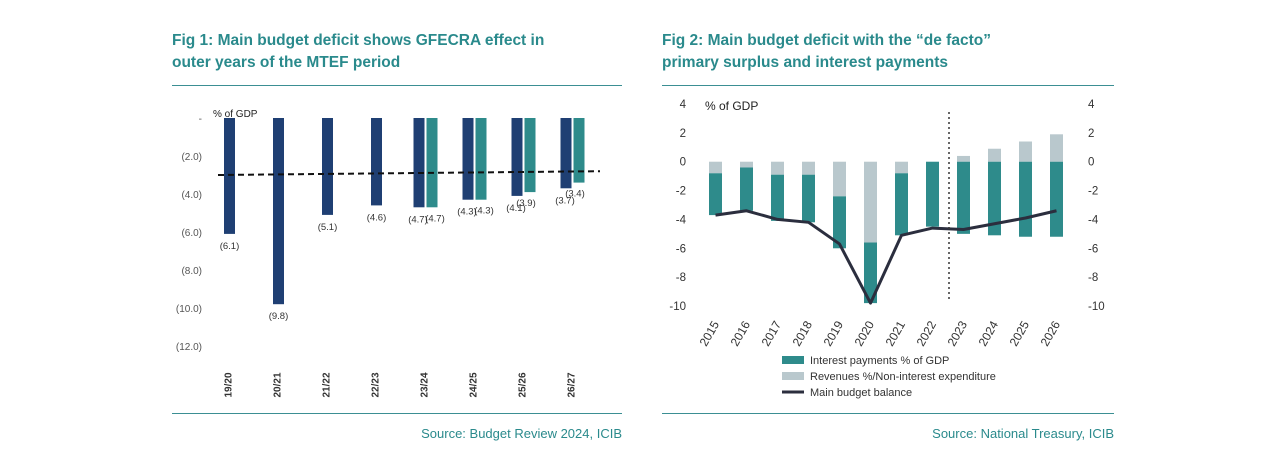  I want to click on x-tick-label: 2025, so click(1020, 333).